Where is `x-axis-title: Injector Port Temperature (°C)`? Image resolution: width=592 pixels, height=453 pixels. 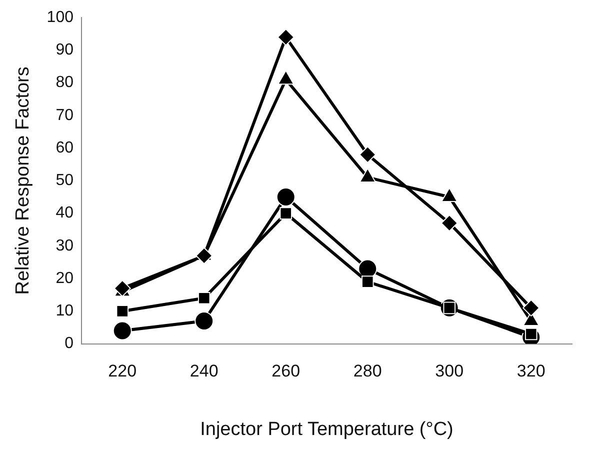
x-axis-title: Injector Port Temperature (°C) is located at coordinates (327, 429).